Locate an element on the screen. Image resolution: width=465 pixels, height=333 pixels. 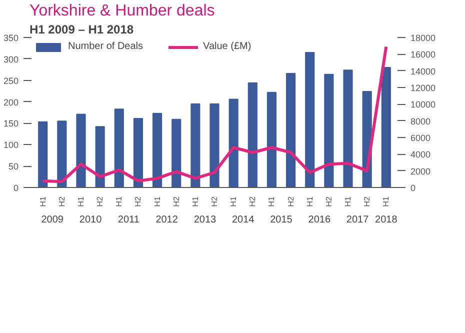
text: 2015 is located at coordinates (281, 220).